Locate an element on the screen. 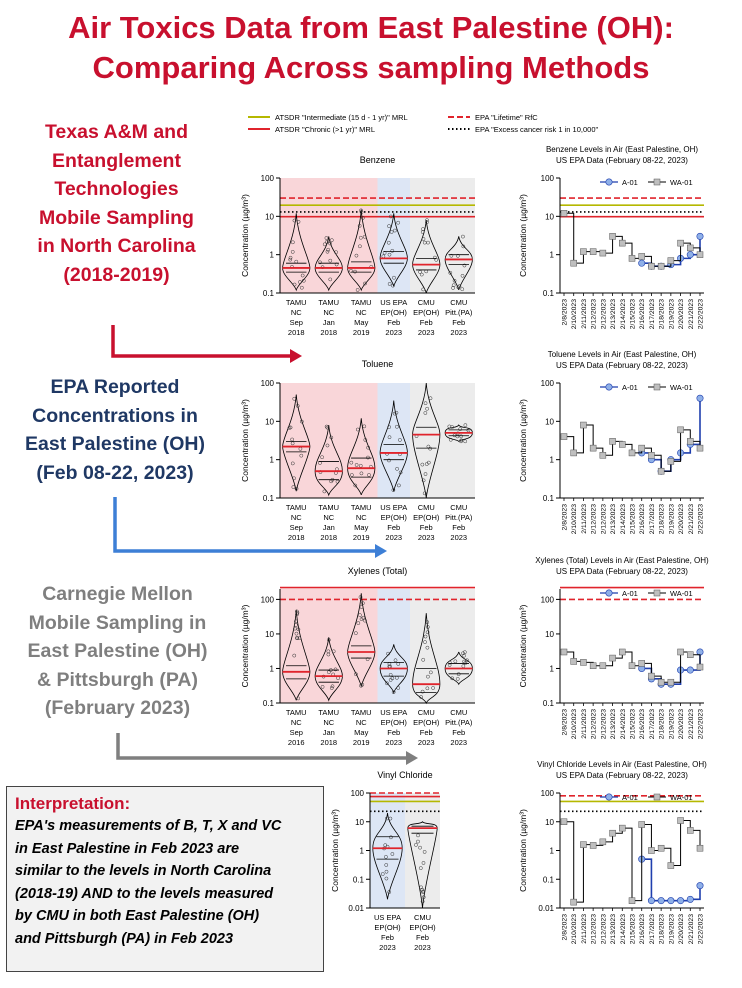  x-tick-label: 2/15/2023 is located at coordinates (633, 314).